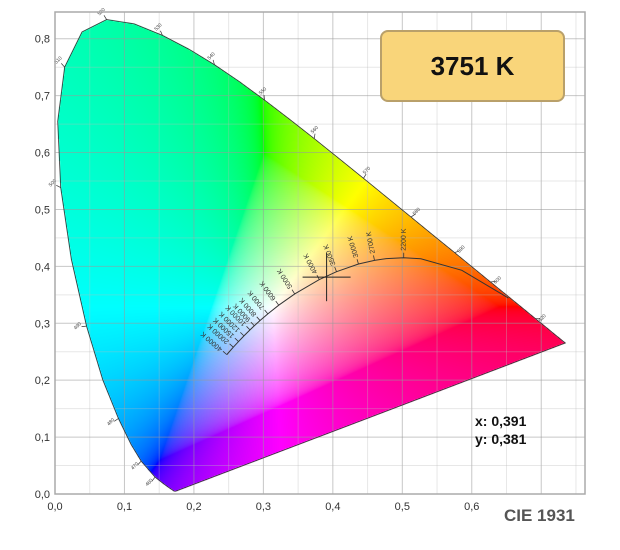 This screenshot has width=620, height=550. I want to click on cct-label: 2700 K, so click(371, 242).